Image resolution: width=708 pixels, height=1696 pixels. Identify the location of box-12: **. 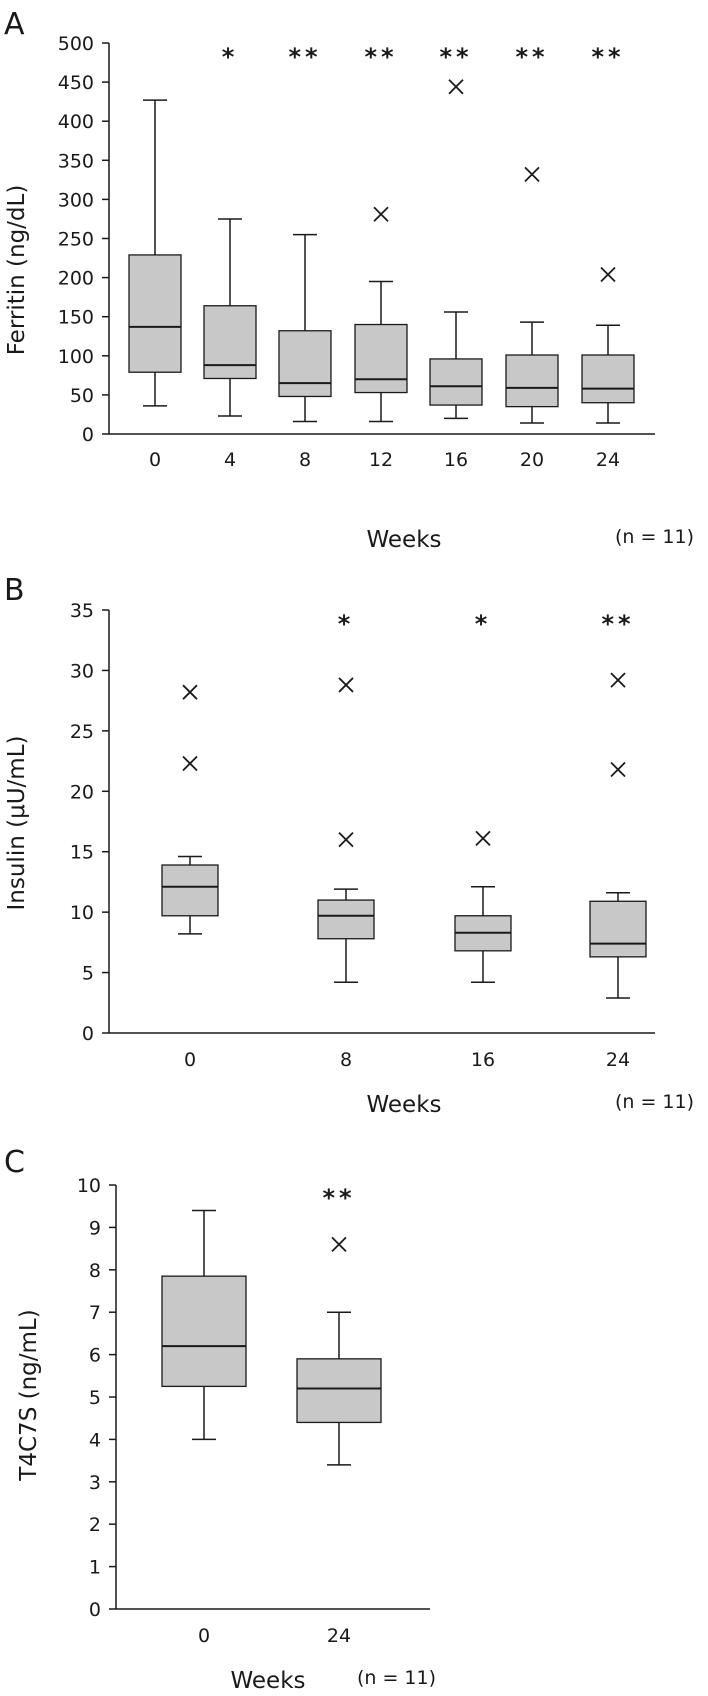
(381, 233).